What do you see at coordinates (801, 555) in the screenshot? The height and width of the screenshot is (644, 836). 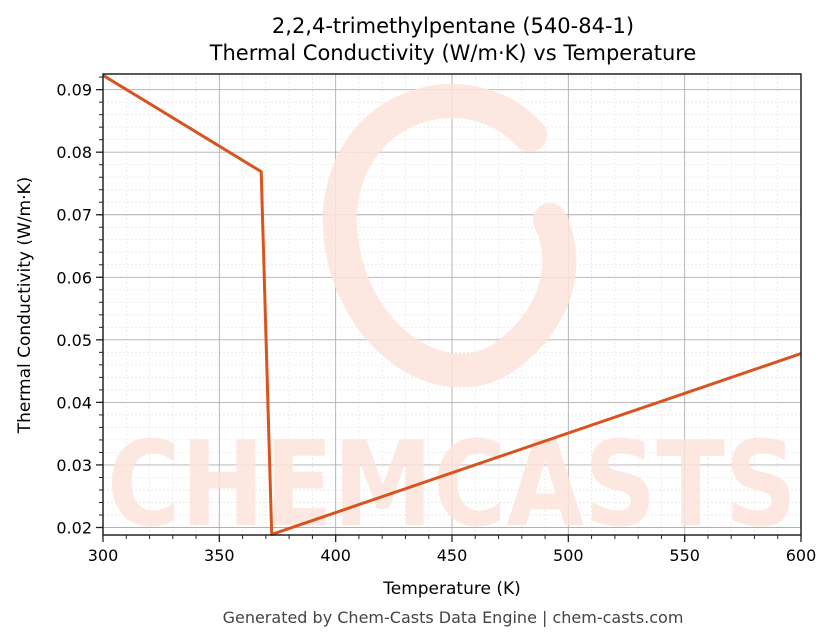 I see `x-tick-label: 600` at bounding box center [801, 555].